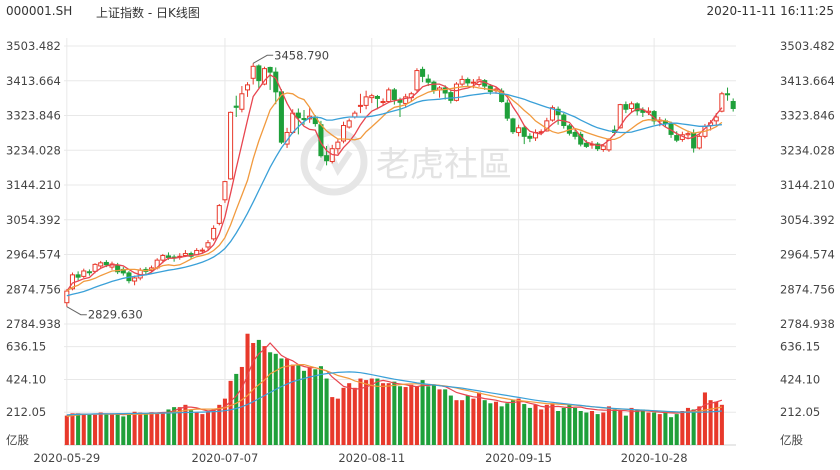 This screenshot has width=840, height=470. Describe the element at coordinates (444, 165) in the screenshot. I see `watermark-text: 老虎社區` at that location.